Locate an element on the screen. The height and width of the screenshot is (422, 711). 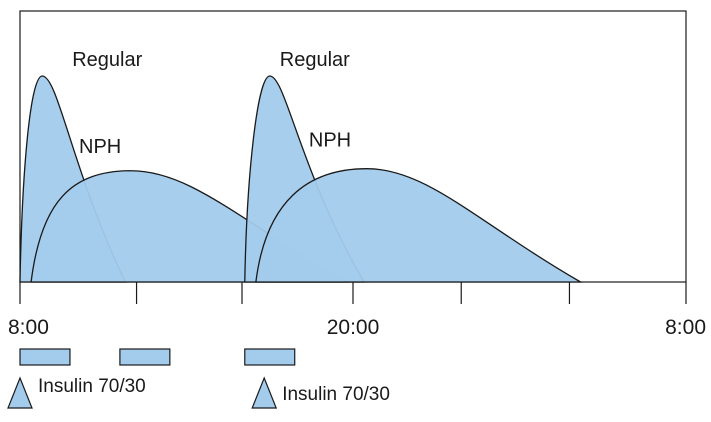
injection-markers: Insulin 70/30 Insulin 70/30 is located at coordinates (198, 392).